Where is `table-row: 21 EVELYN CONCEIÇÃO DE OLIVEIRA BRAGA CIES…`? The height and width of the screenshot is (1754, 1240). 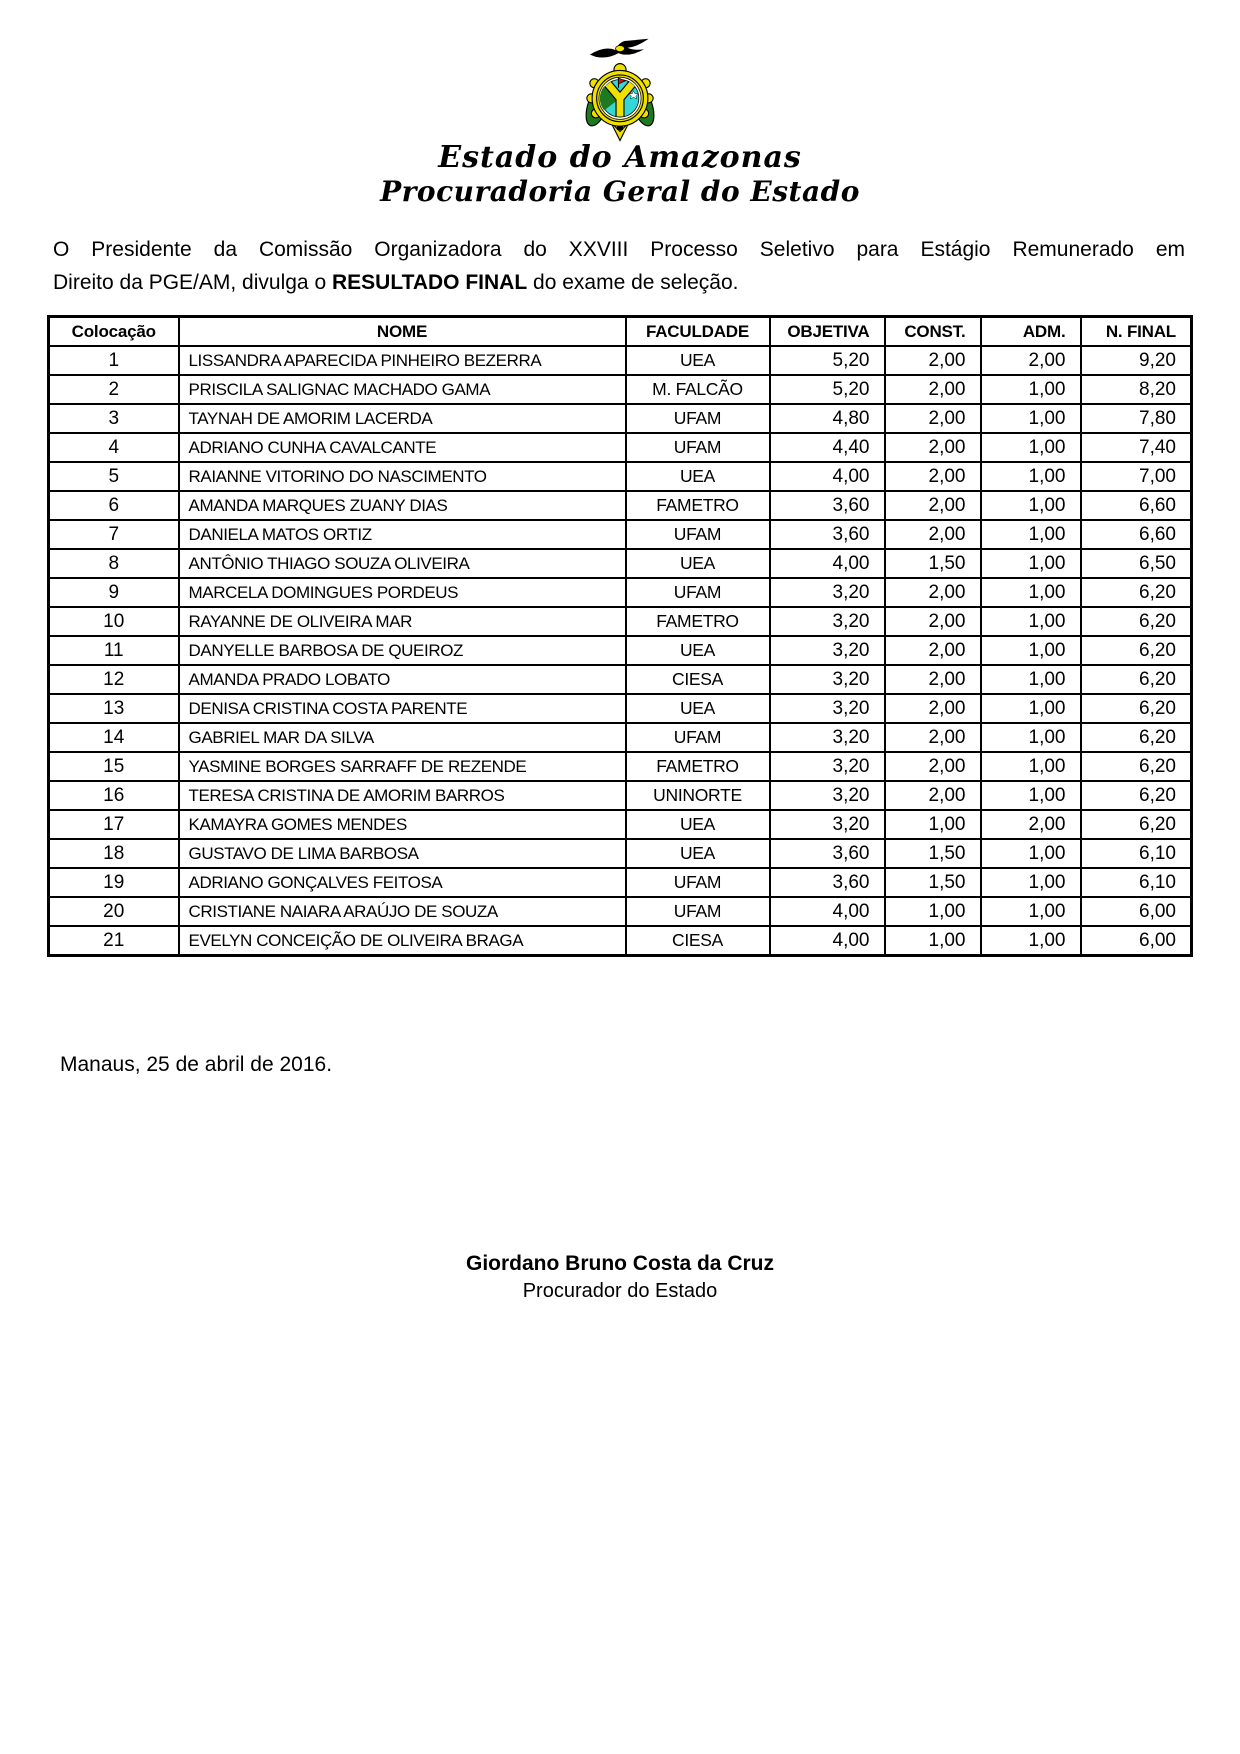 table-row: 21 EVELYN CONCEIÇÃO DE OLIVEIRA BRAGA CIES… is located at coordinates (620, 941).